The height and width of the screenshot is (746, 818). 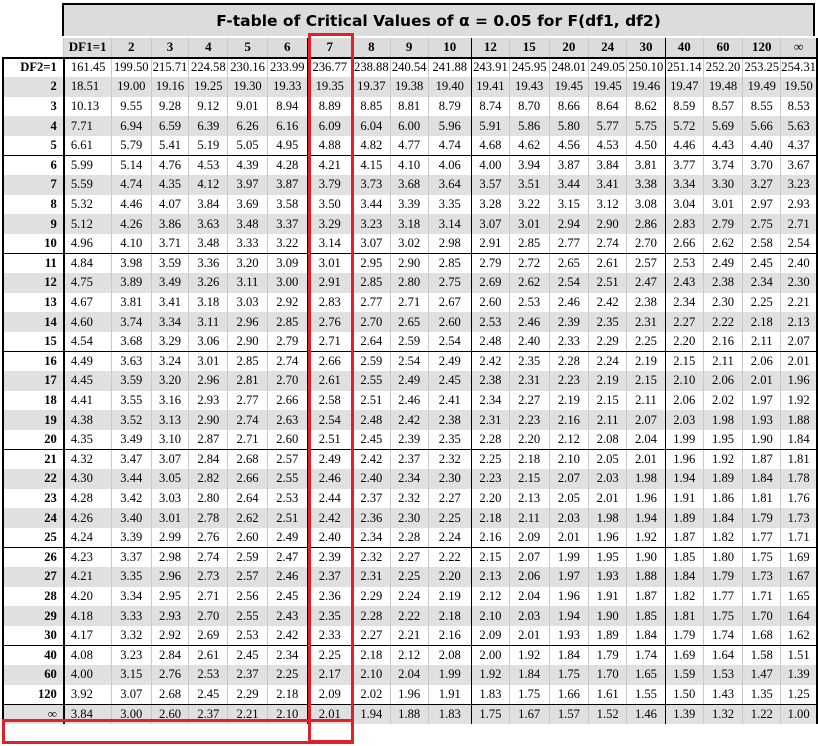 What do you see at coordinates (450, 537) in the screenshot?
I see `critical-value-cell: 2.24` at bounding box center [450, 537].